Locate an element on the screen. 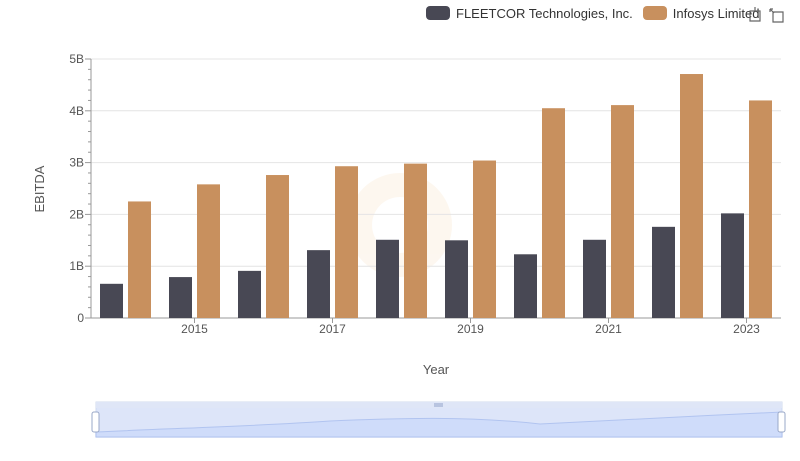  bar-fleetcor-2023 is located at coordinates (732, 265).